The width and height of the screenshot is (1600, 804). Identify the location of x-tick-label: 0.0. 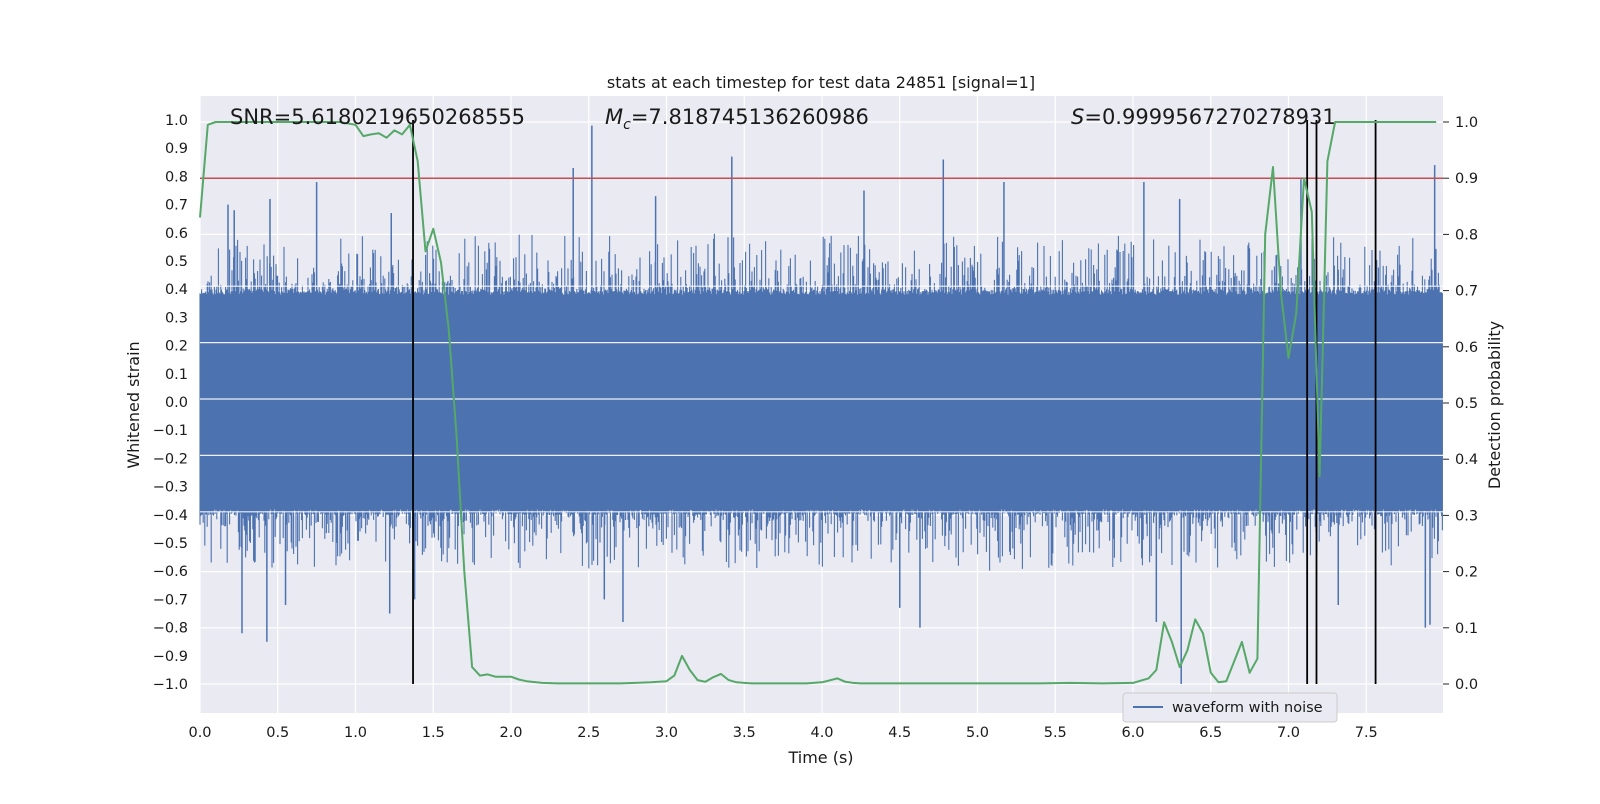
(199, 733).